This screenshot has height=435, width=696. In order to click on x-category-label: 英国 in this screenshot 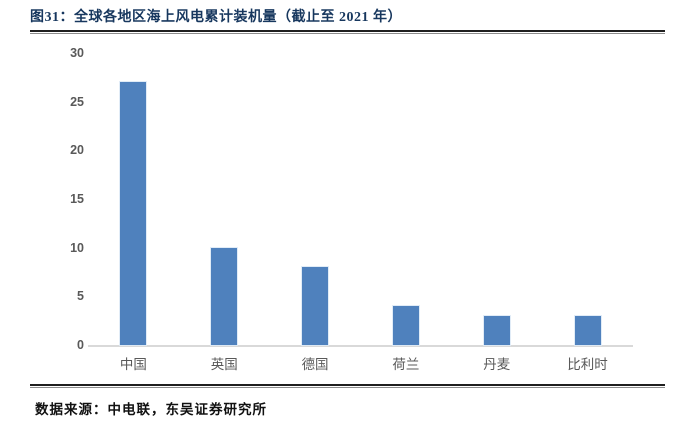, I will do `click(224, 364)`.